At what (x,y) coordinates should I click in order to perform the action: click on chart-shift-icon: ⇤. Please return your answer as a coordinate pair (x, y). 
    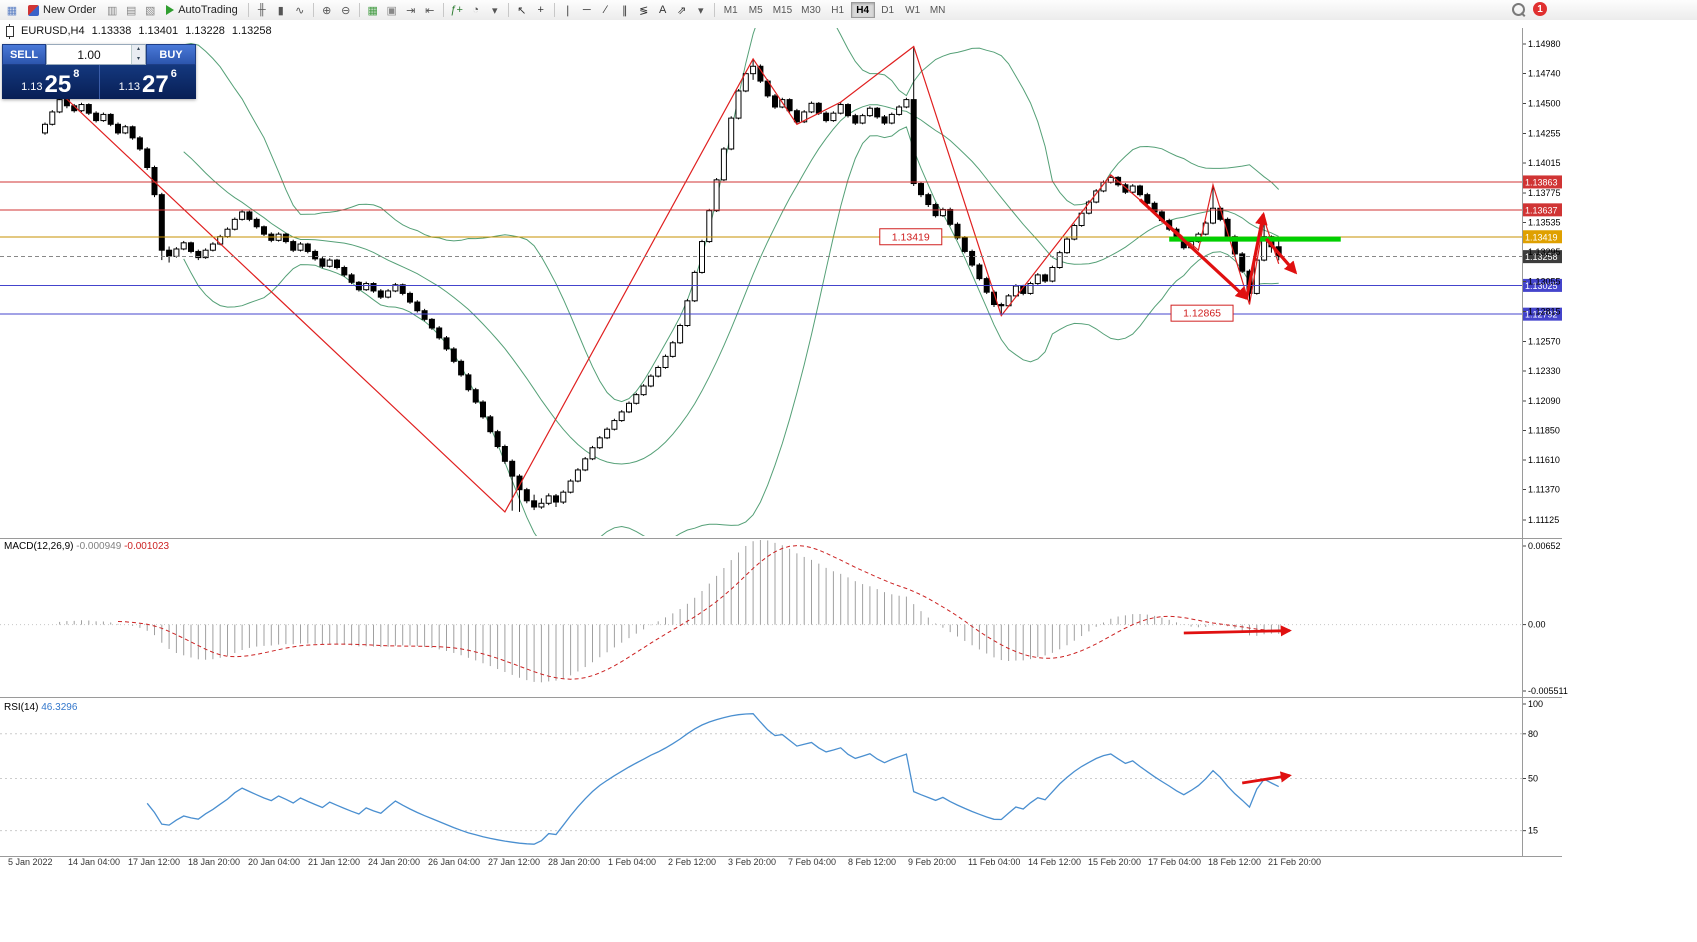
    Looking at the image, I should click on (430, 10).